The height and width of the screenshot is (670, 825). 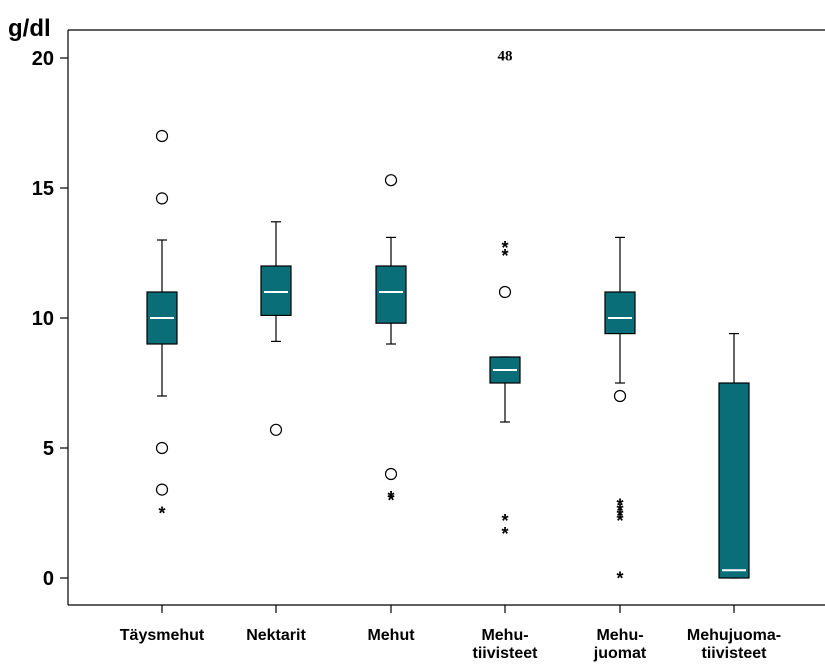 What do you see at coordinates (276, 635) in the screenshot?
I see `x-tick-label: Nektarit` at bounding box center [276, 635].